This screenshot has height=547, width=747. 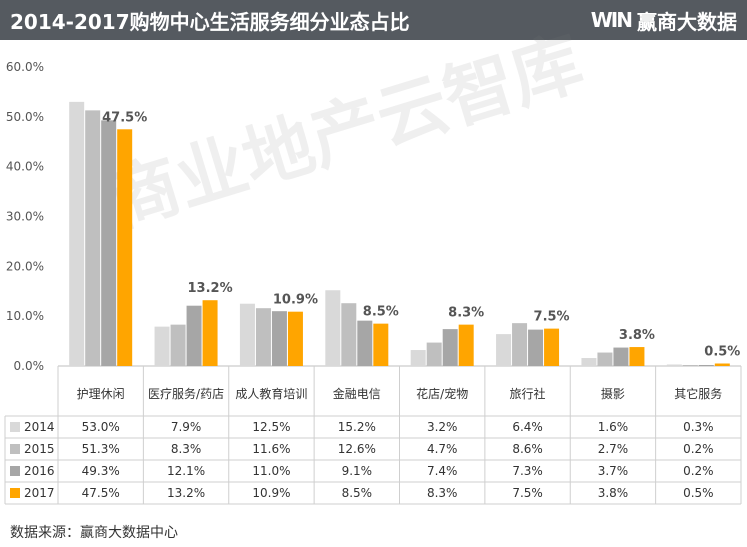 I want to click on brand-logo: WIN, so click(x=611, y=20).